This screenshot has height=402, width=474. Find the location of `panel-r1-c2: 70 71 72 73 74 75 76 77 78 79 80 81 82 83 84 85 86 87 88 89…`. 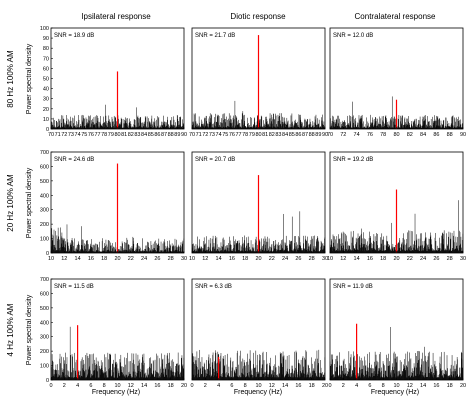

panel-r1-c2: 70 71 72 73 74 75 76 77 78 79 80 81 82 83 84 85 86 87 88 89… is located at coordinates (258, 82).